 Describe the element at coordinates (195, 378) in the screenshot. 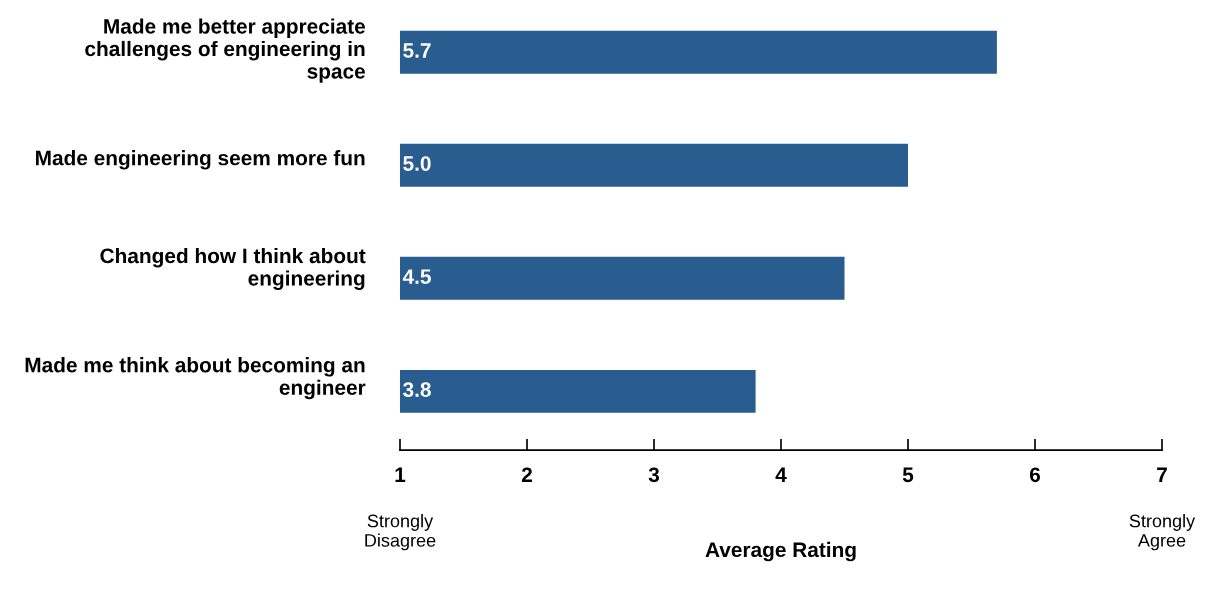

I see `y-tick-label: Made me think about becoming an engineer` at that location.